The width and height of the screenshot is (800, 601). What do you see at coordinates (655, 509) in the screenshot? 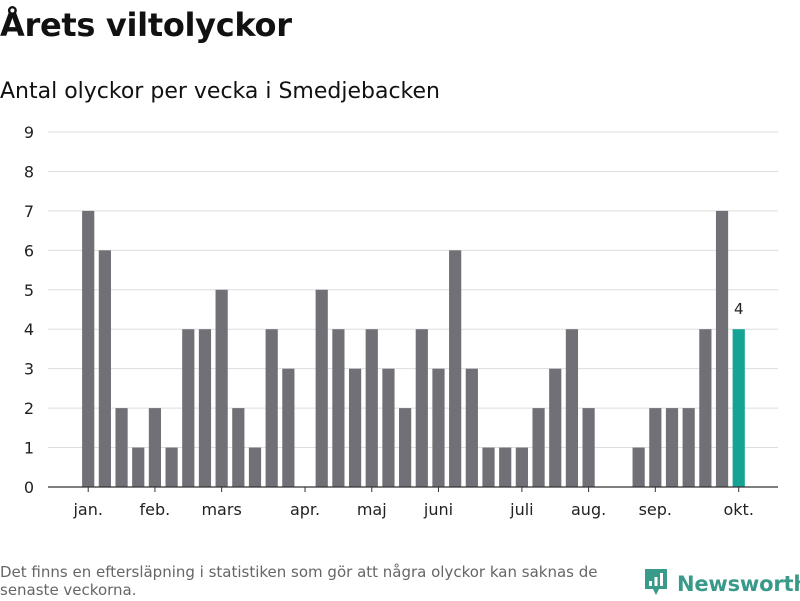
I see `x-tick-label: sep.` at bounding box center [655, 509].